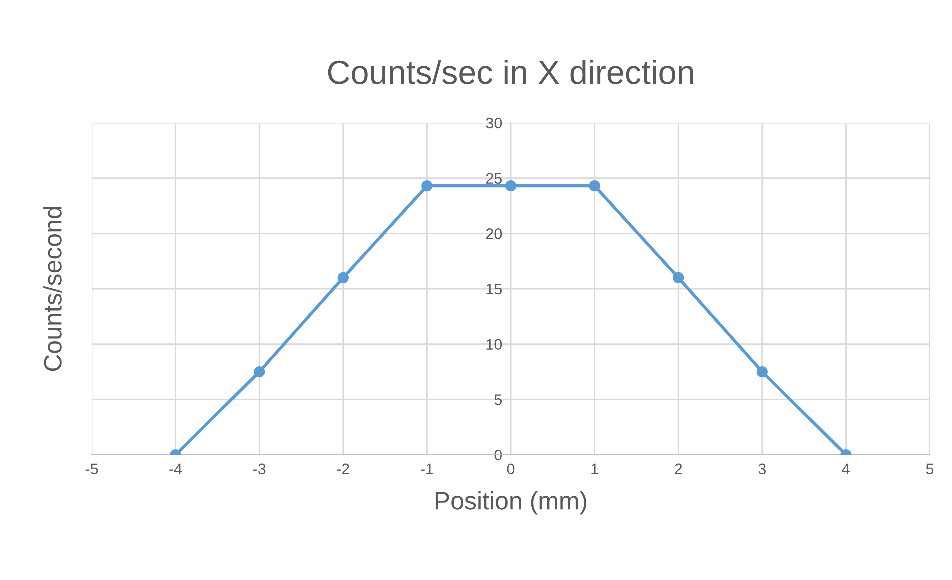 Image resolution: width=952 pixels, height=580 pixels. What do you see at coordinates (511, 469) in the screenshot?
I see `x-tick-label: 0` at bounding box center [511, 469].